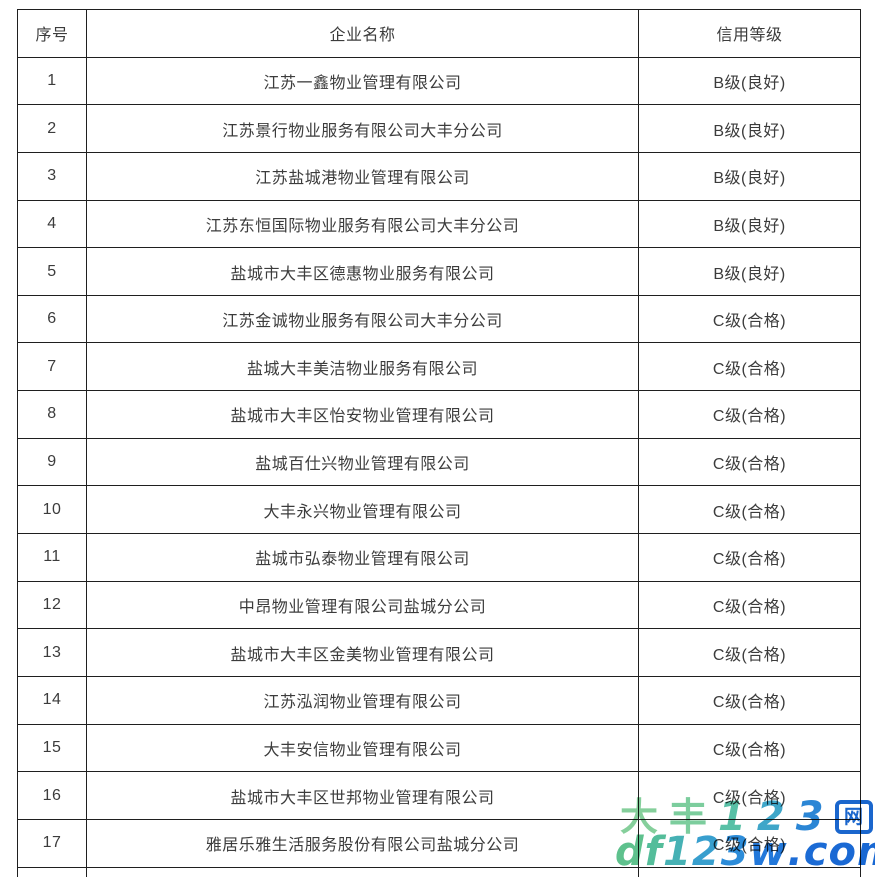 This screenshot has height=877, width=875. Describe the element at coordinates (52, 367) in the screenshot. I see `row-number-cell: 7` at that location.